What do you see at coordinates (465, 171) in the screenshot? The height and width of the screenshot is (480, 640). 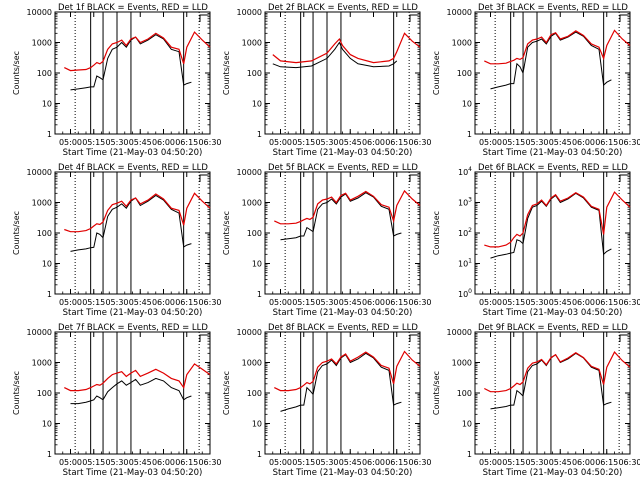 I see `y-tick-label: 10⁴` at bounding box center [465, 171].